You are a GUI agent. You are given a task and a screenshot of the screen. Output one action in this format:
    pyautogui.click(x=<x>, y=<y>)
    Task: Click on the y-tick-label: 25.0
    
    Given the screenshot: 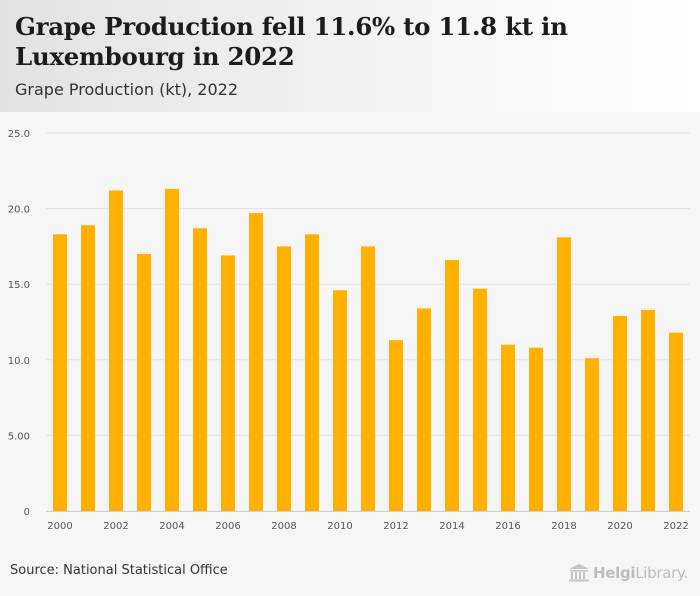 What is the action you would take?
    pyautogui.click(x=19, y=134)
    